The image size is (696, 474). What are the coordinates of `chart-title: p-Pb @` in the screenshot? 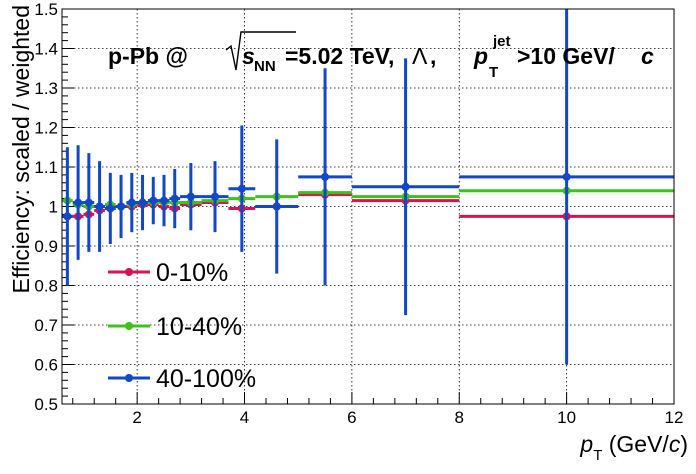 It's located at (148, 56).